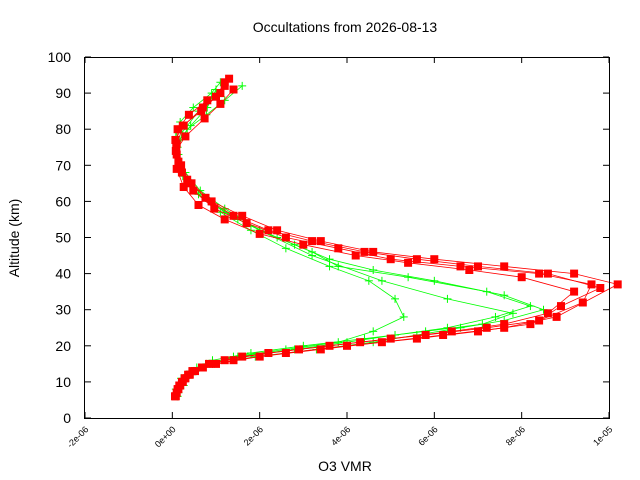 Image resolution: width=640 pixels, height=480 pixels. Describe the element at coordinates (63, 201) in the screenshot. I see `y-tick-label: 60` at that location.